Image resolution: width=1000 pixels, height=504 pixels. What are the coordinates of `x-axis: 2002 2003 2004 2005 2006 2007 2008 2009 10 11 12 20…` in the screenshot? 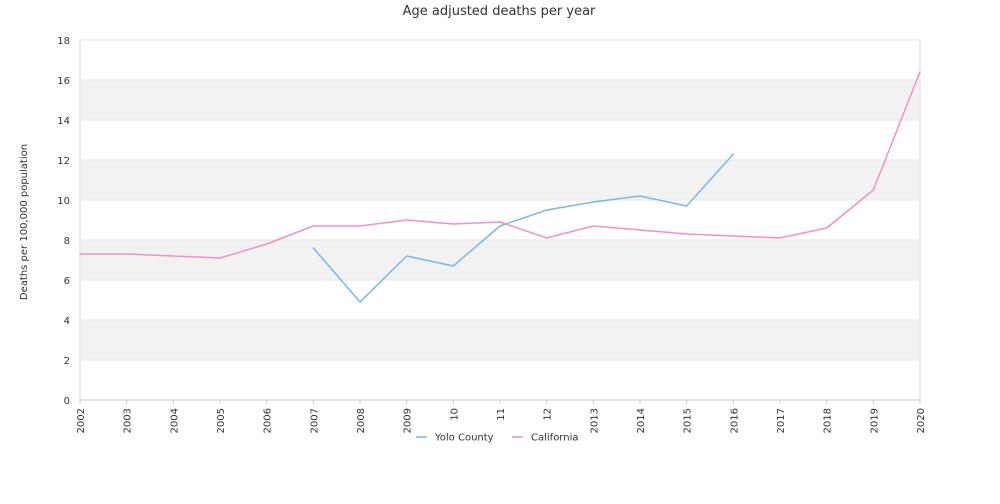 It's located at (501, 416).